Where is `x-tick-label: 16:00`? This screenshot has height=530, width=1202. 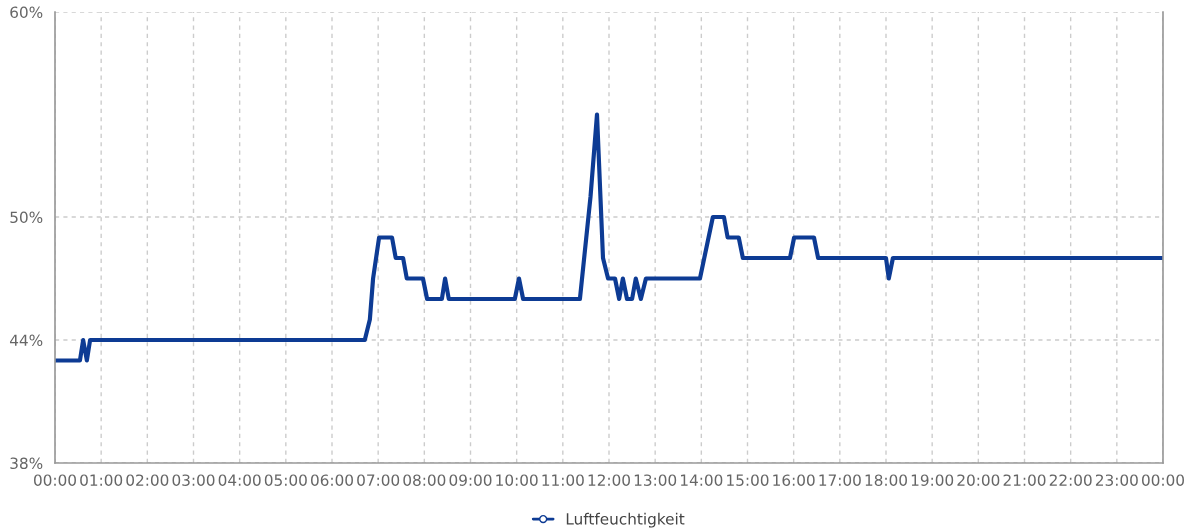 x-tick-label: 16:00 is located at coordinates (794, 480).